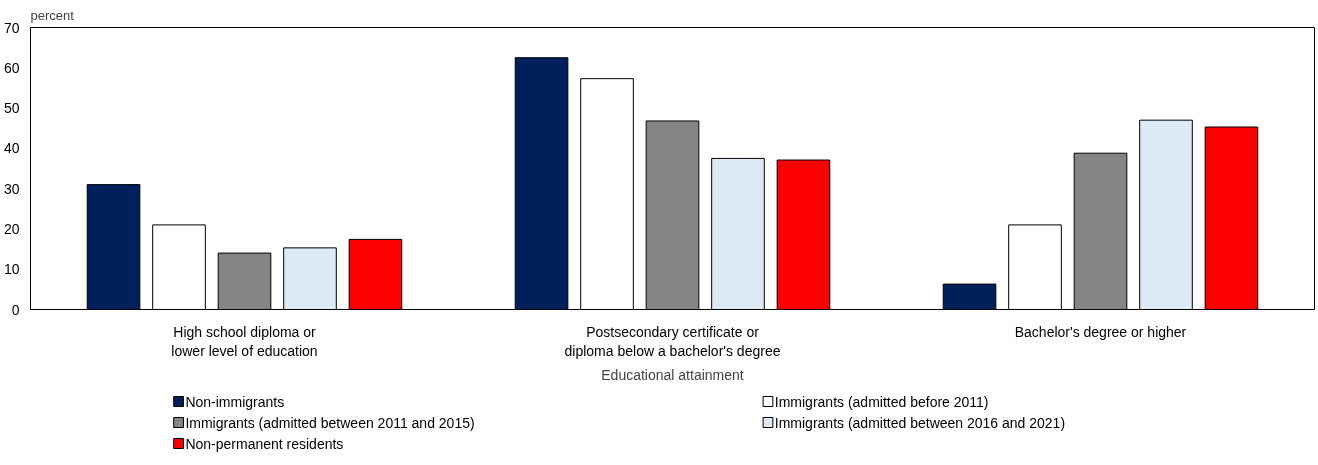  What do you see at coordinates (52, 15) in the screenshot?
I see `y-axis-title: percent` at bounding box center [52, 15].